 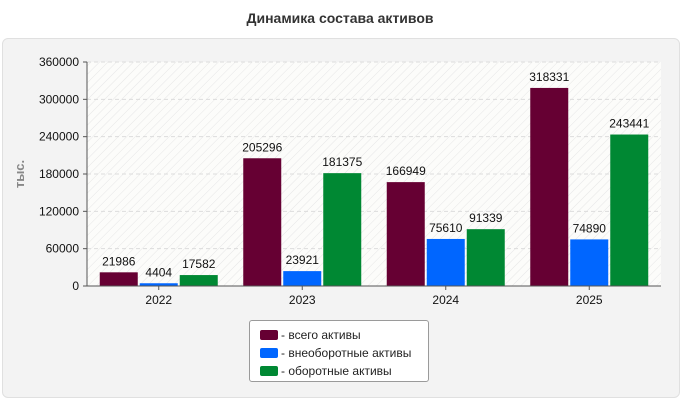 I want to click on bar-value-label: 21986, so click(x=119, y=261).